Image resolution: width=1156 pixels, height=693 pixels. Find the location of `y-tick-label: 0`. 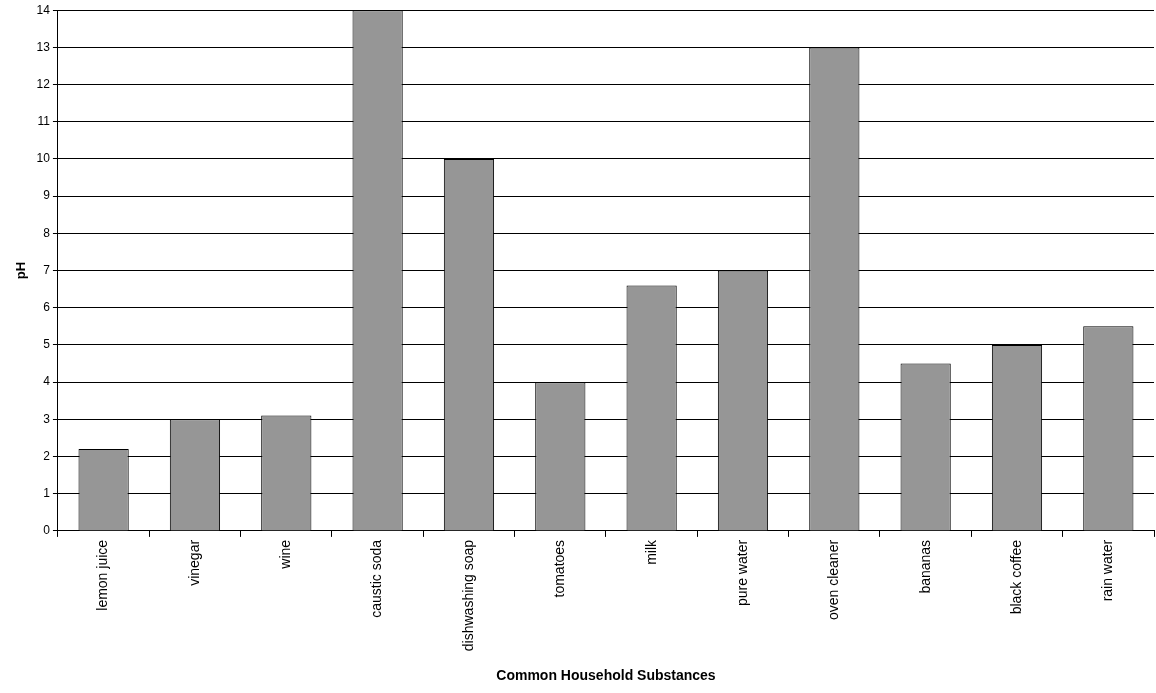

y-tick-label: 0 is located at coordinates (47, 530).